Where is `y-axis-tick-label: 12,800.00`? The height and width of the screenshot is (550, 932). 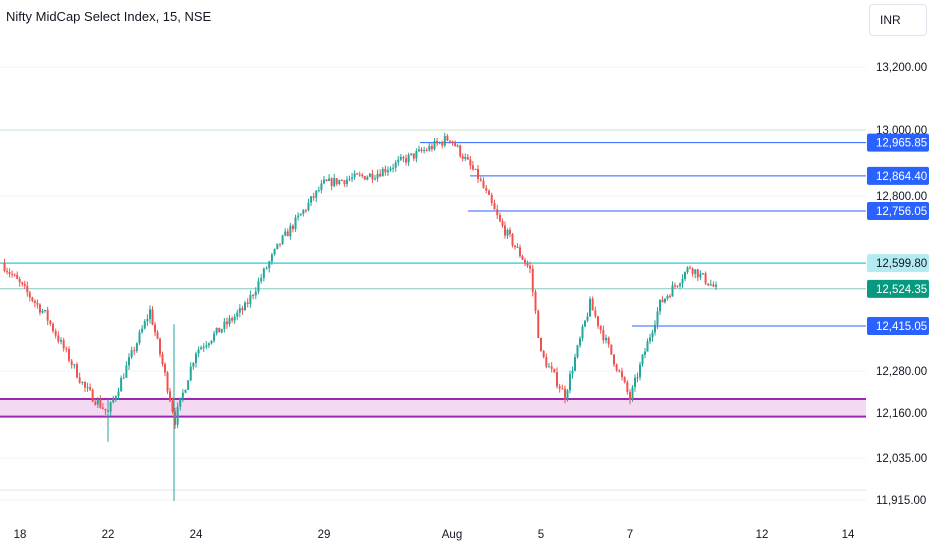 y-axis-tick-label: 12,800.00 is located at coordinates (901, 197).